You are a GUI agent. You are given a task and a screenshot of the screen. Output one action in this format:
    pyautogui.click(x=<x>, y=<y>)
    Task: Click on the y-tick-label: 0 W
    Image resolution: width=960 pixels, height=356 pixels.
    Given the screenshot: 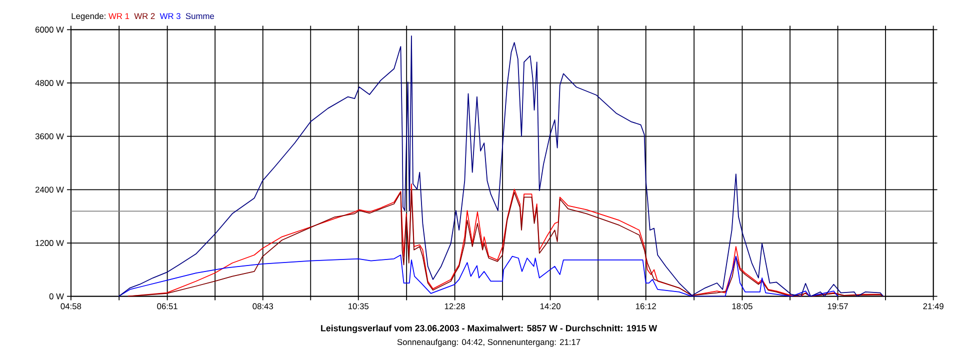 What is the action you would take?
    pyautogui.click(x=56, y=297)
    